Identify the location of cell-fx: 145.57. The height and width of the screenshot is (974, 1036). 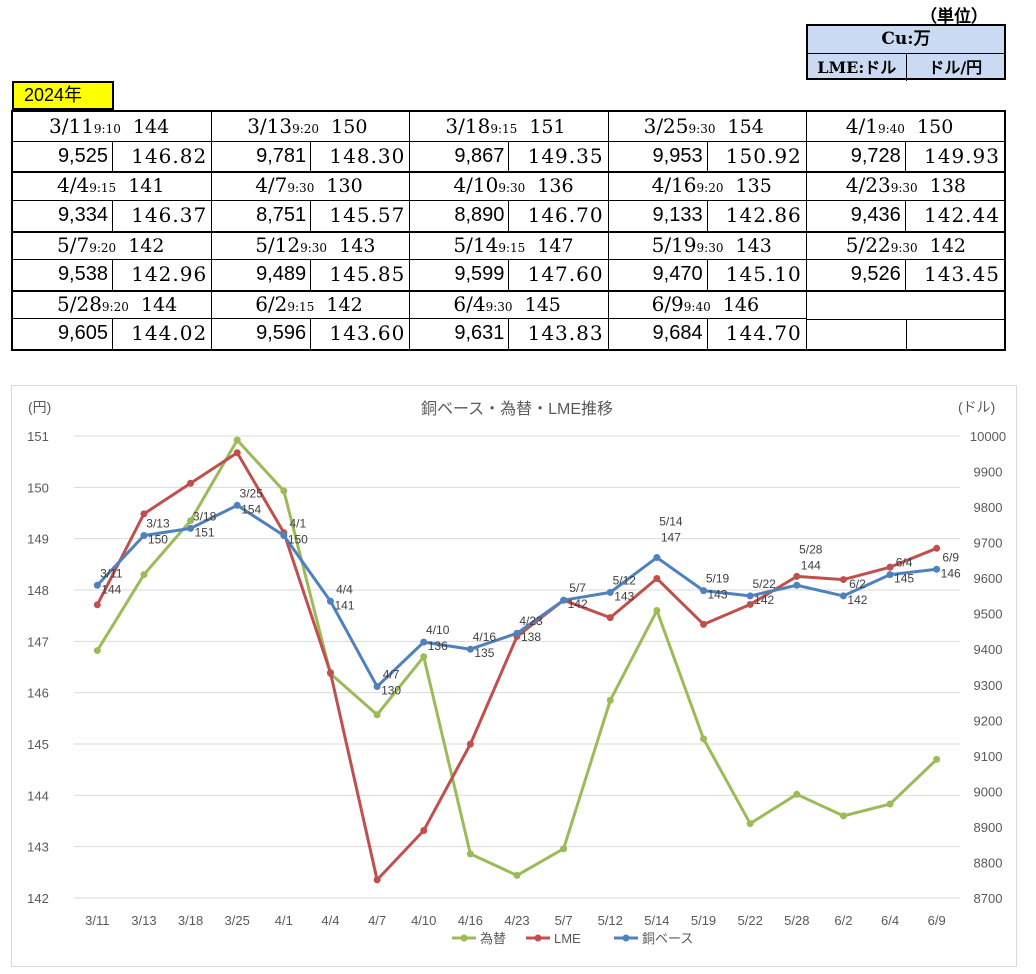
(367, 214).